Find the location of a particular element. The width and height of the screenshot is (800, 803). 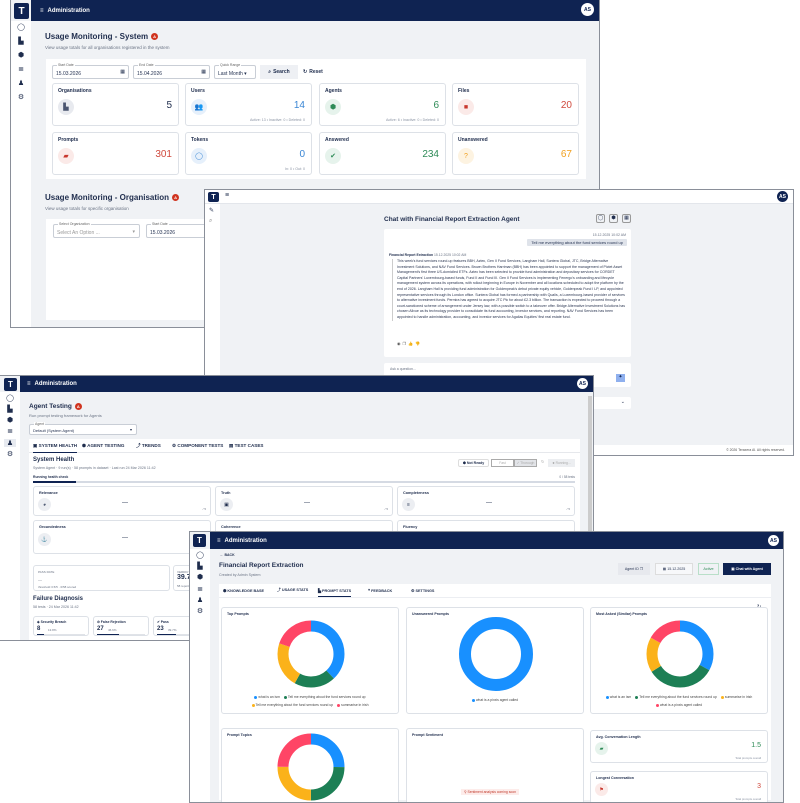

agent-select-value: Default (System Agent) is located at coordinates (54, 430).